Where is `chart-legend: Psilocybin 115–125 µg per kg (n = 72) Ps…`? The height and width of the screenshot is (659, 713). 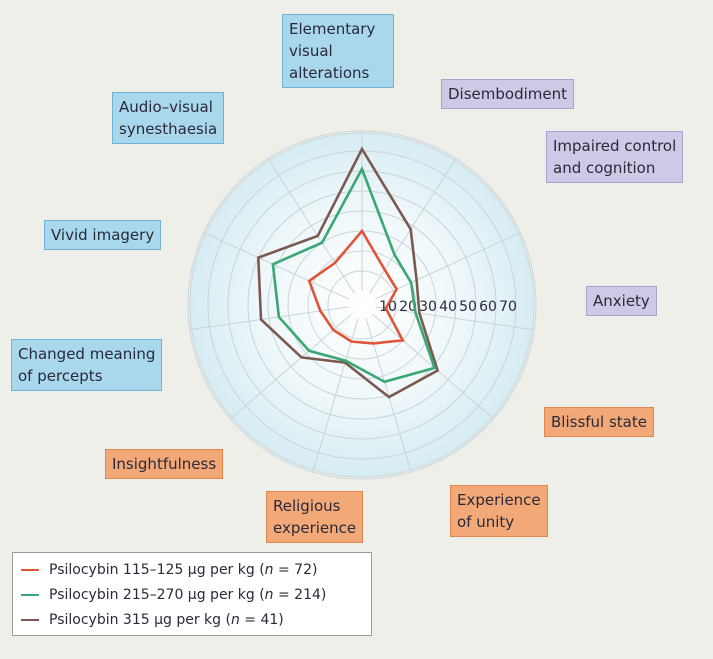
chart-legend: Psilocybin 115–125 µg per kg (n = 72) Ps… is located at coordinates (192, 594).